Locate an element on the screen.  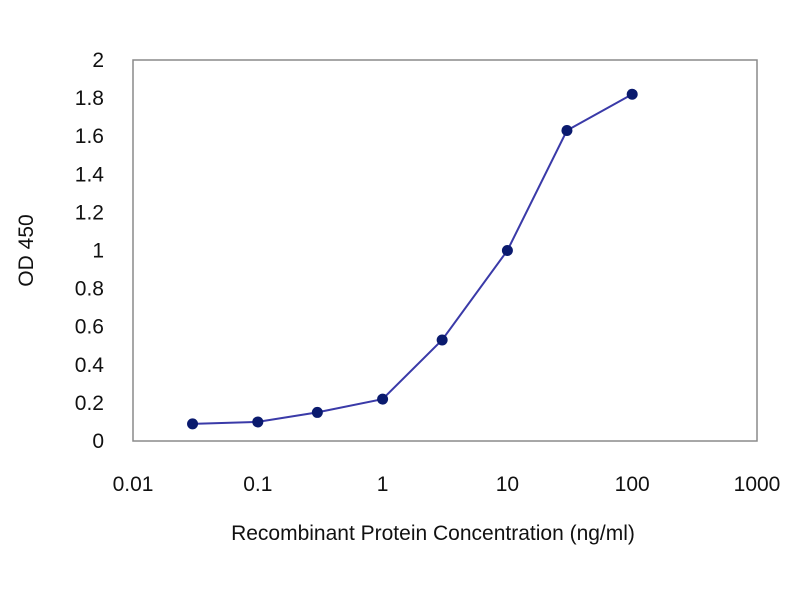
y-tick-labels: 0 0.2 0.4 0.6 0.8 1 1.2 1.4 1.6 1.8 2 is located at coordinates (90, 251).